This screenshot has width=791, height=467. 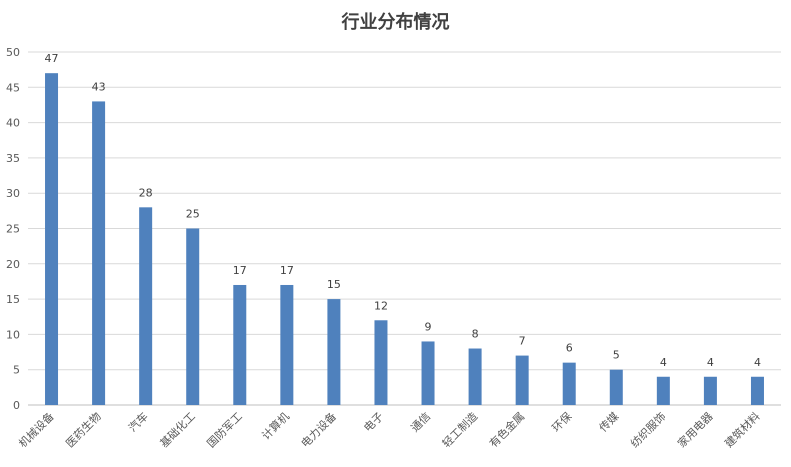 What do you see at coordinates (420, 422) in the screenshot?
I see `x-tick-label: 通信` at bounding box center [420, 422].